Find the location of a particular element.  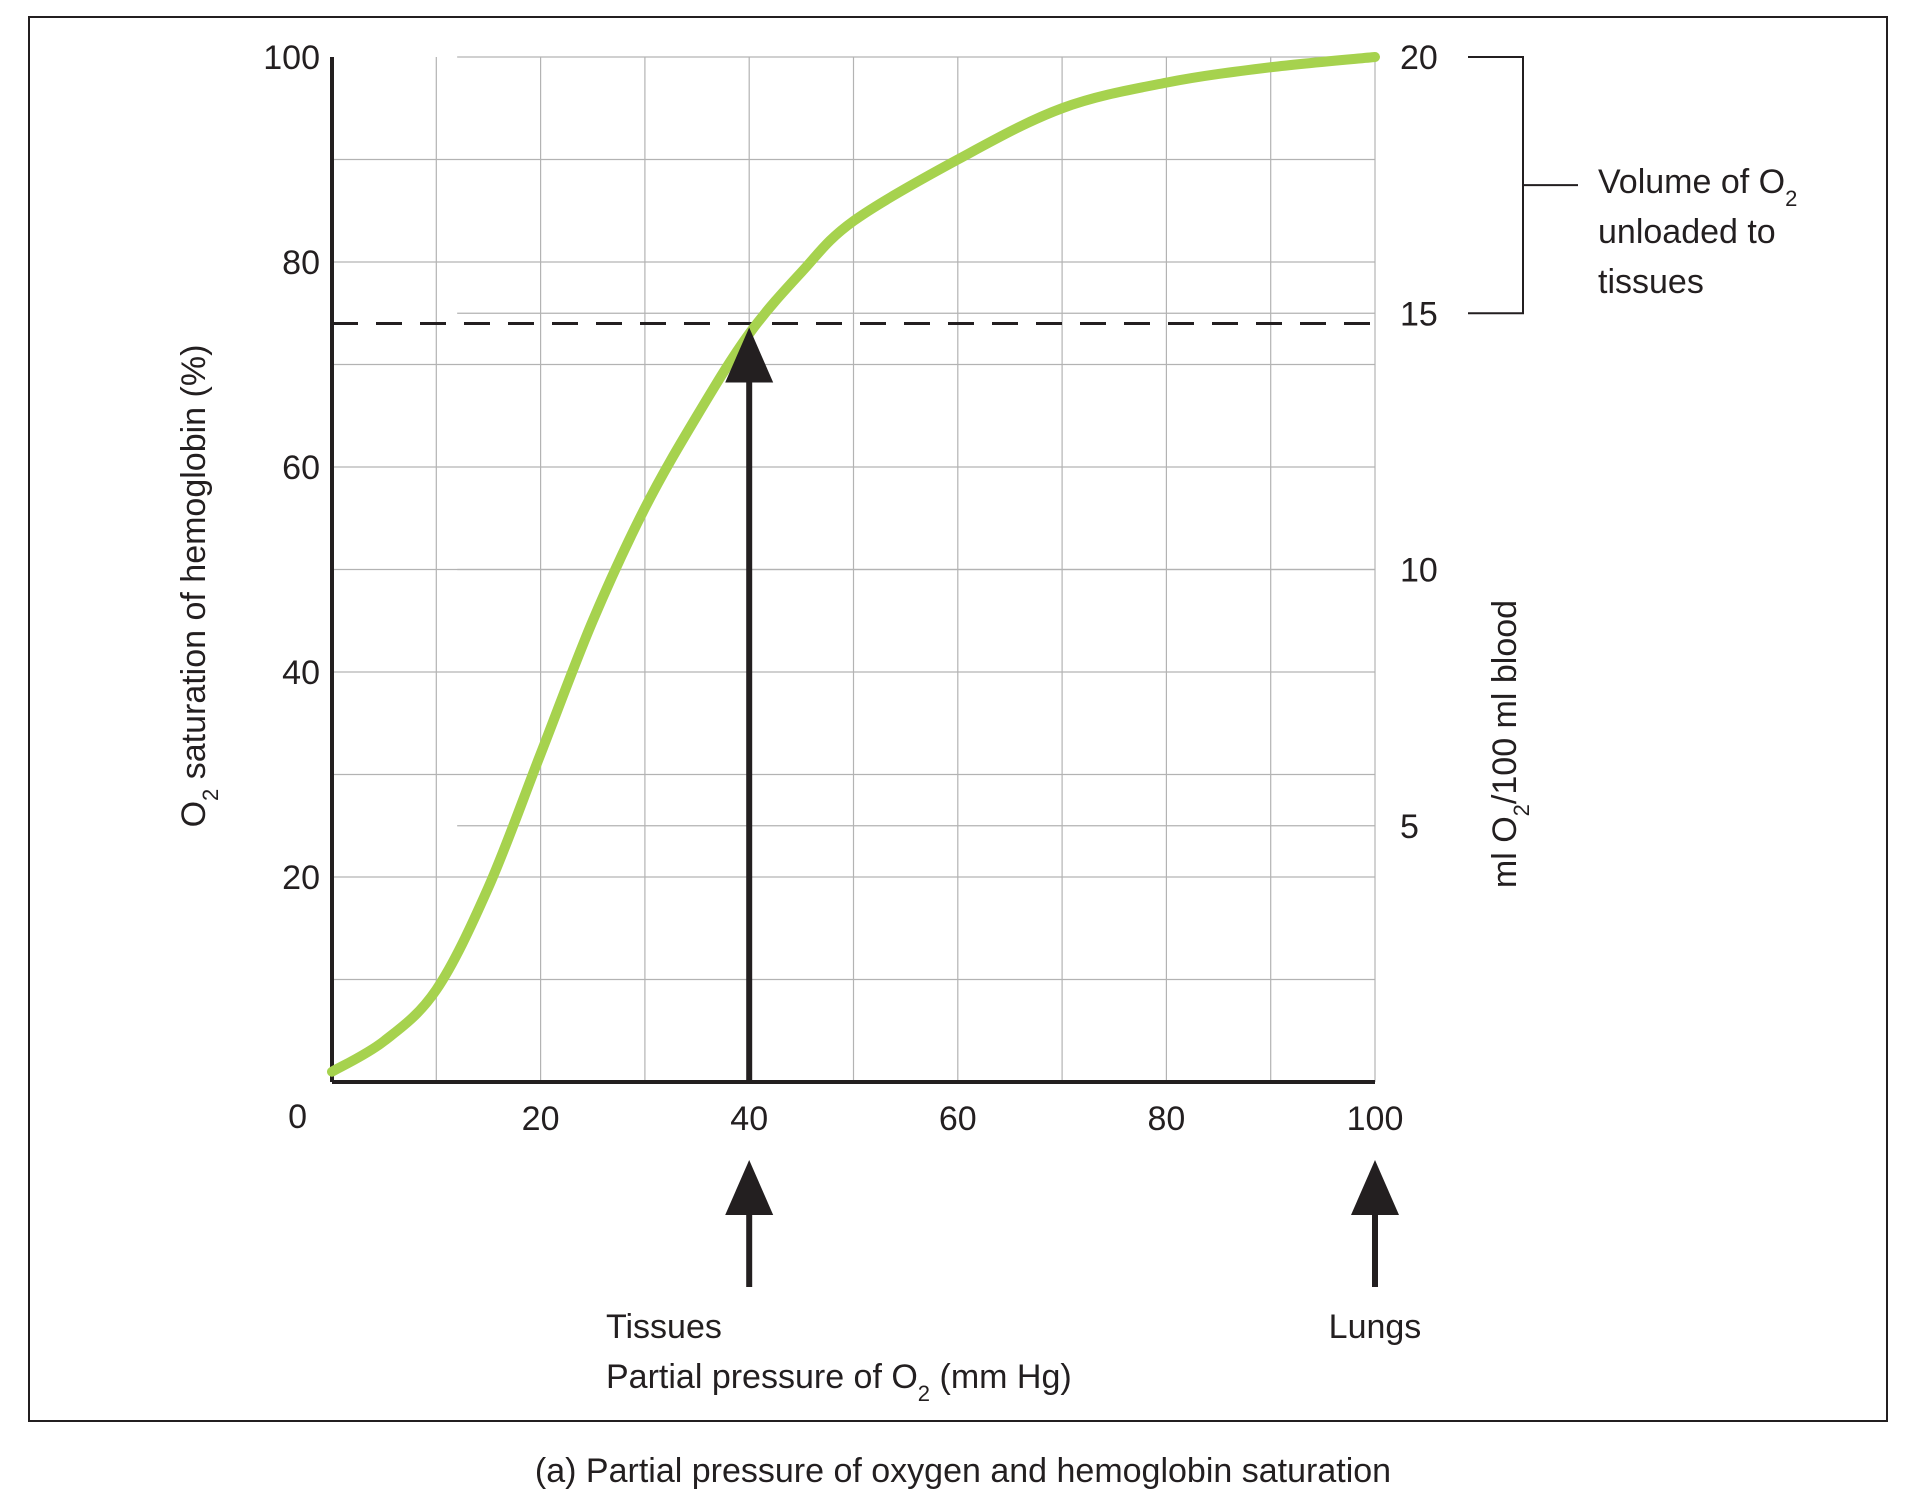

bracket-label-part: Volume of O is located at coordinates (1691, 182).